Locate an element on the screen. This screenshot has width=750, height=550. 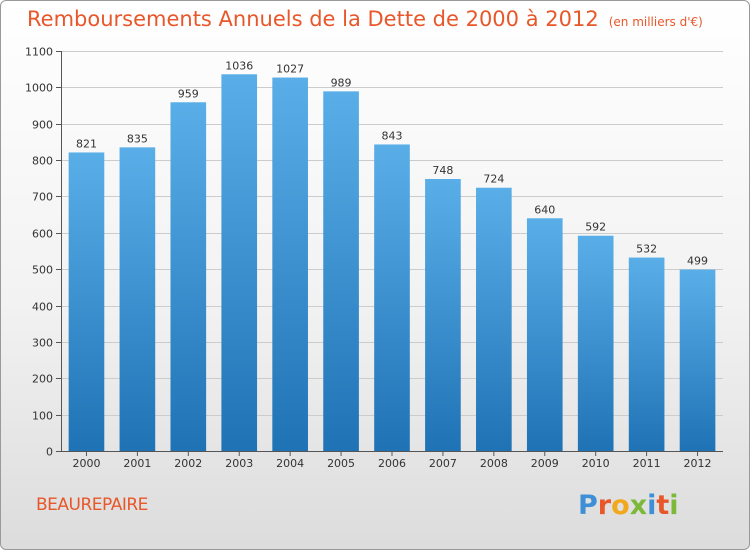
logo-letter: r is located at coordinates (604, 505).